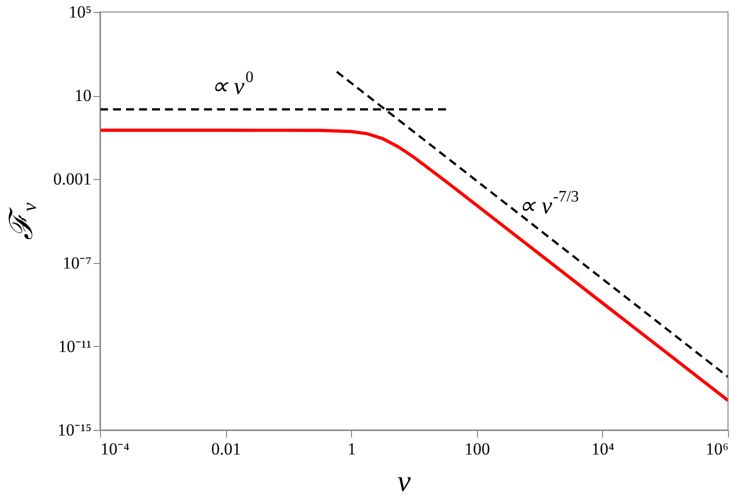 Image resolution: width=750 pixels, height=498 pixels. I want to click on x-tick-label: 10⁴, so click(602, 449).